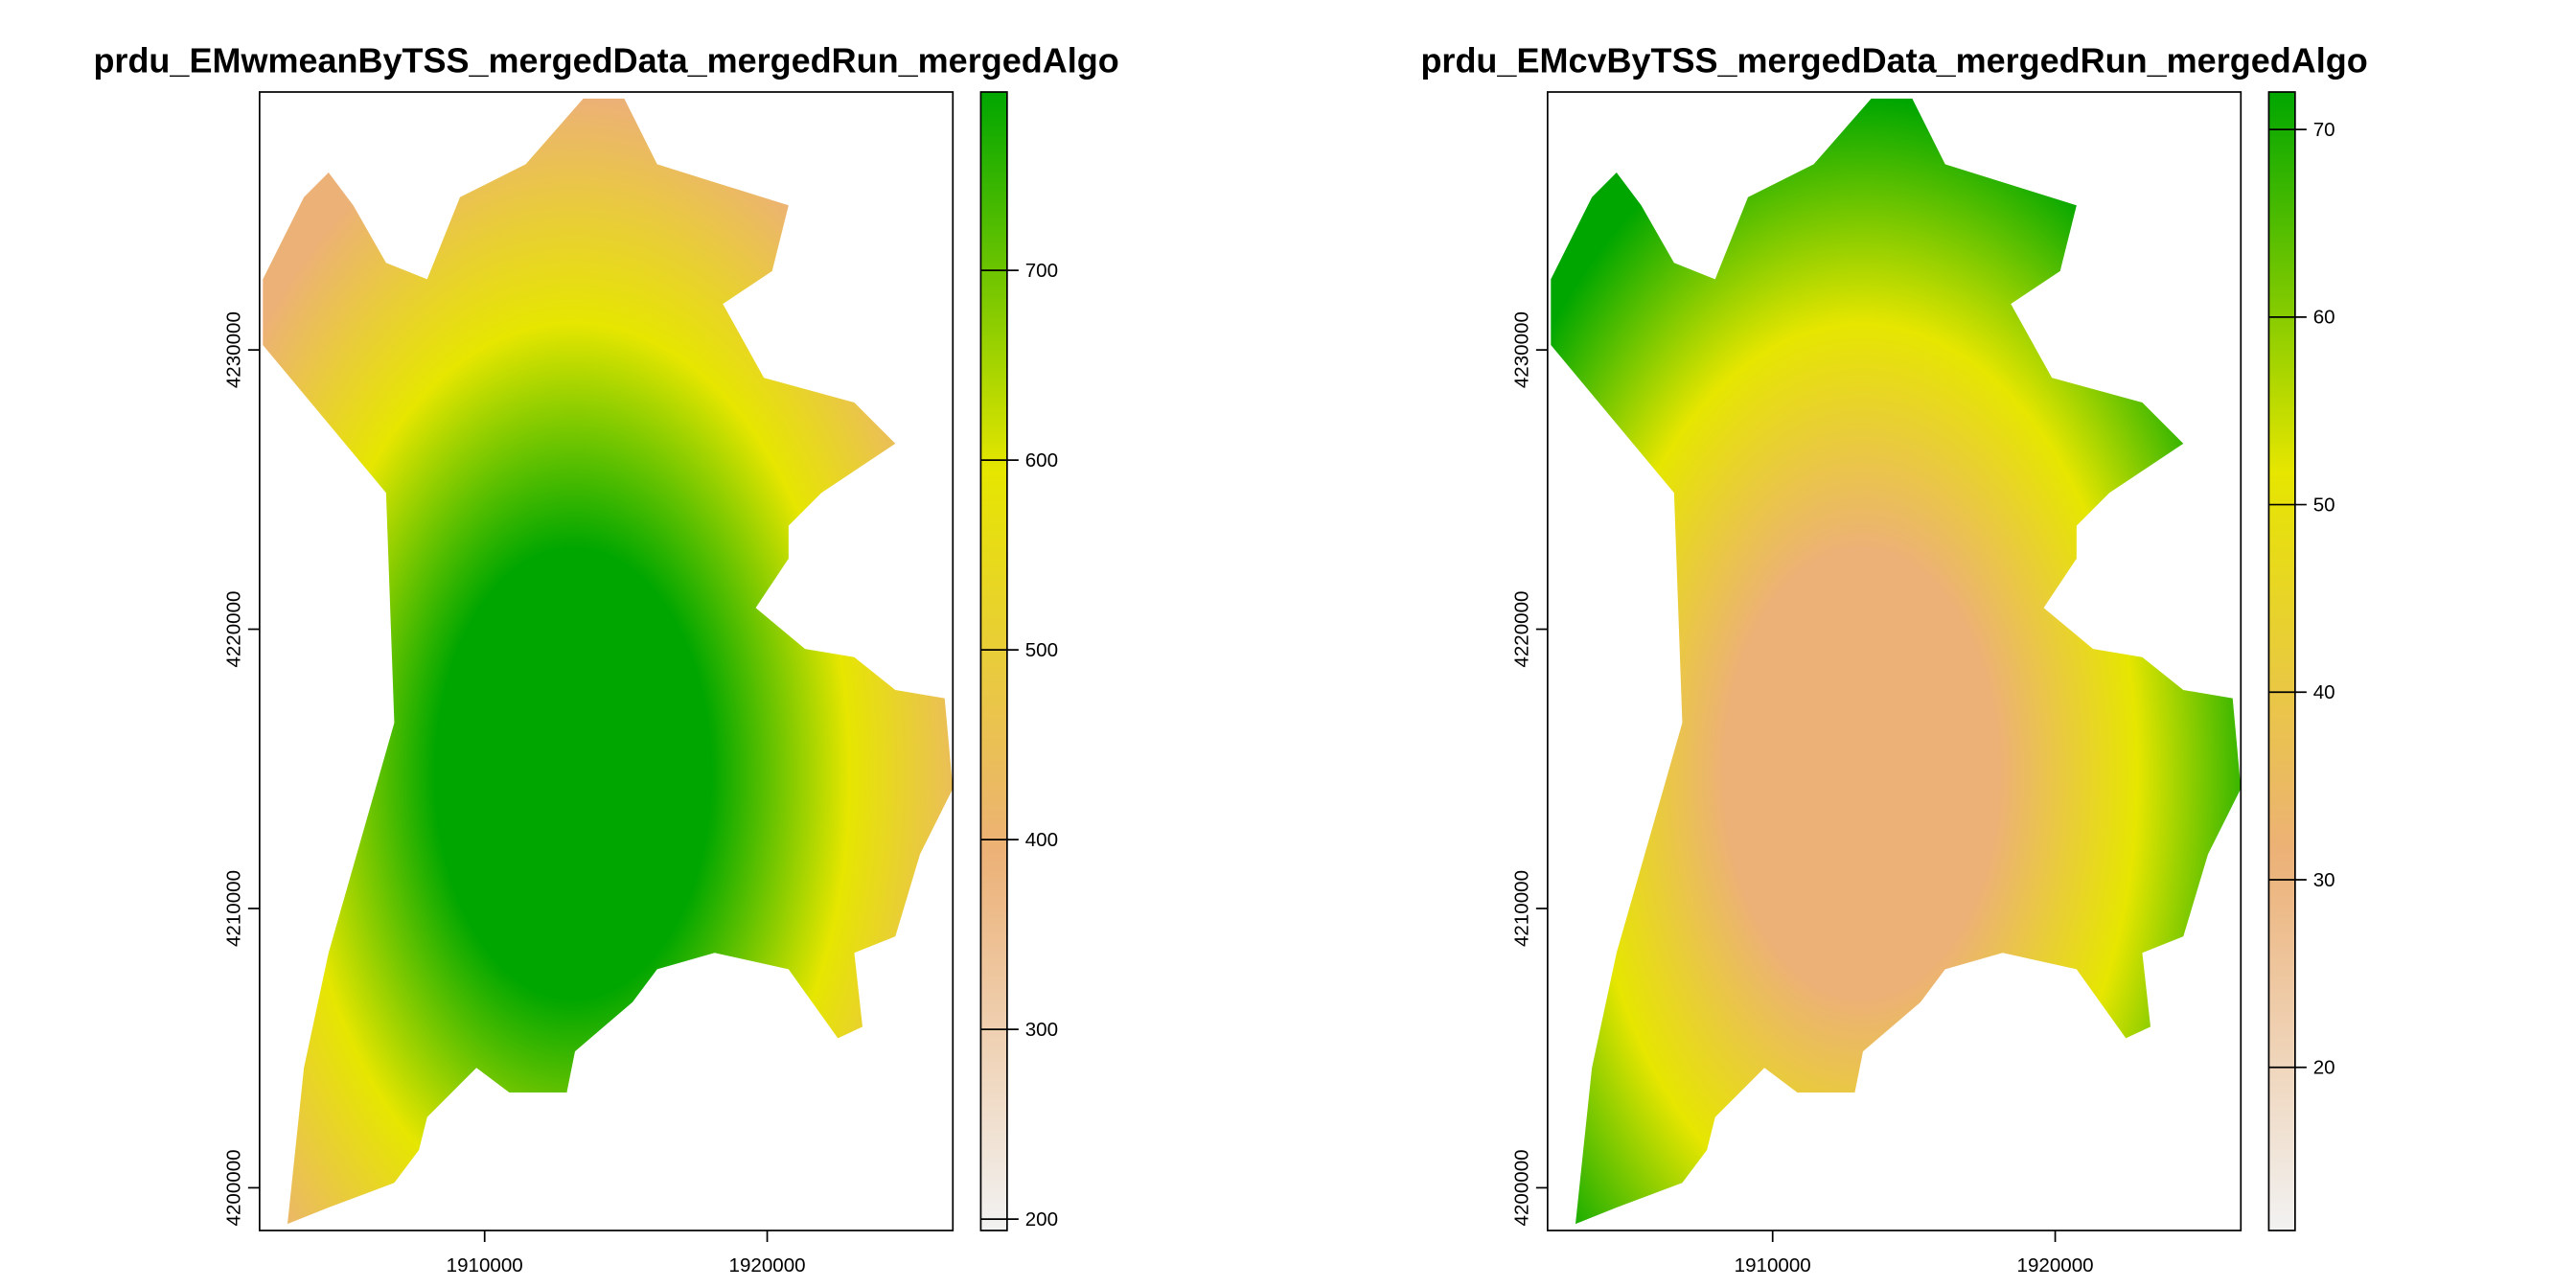 This screenshot has width=2576, height=1288. What do you see at coordinates (1041, 271) in the screenshot?
I see `colorbar-tick-label: 700` at bounding box center [1041, 271].